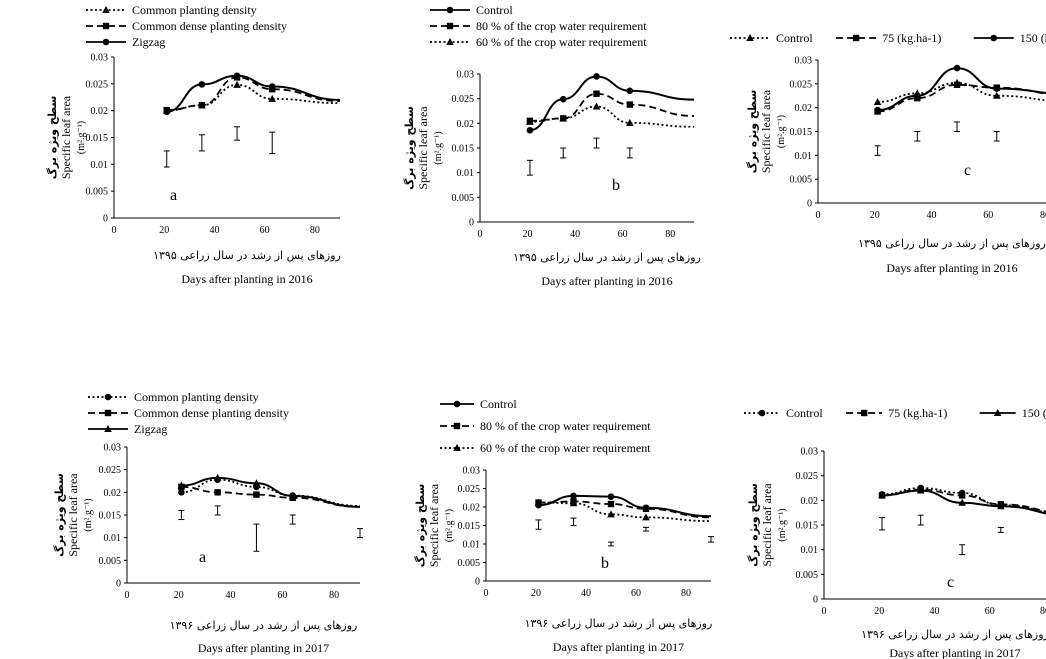 The image size is (1046, 659). What do you see at coordinates (616, 185) in the screenshot?
I see `panel-letter: b` at bounding box center [616, 185].